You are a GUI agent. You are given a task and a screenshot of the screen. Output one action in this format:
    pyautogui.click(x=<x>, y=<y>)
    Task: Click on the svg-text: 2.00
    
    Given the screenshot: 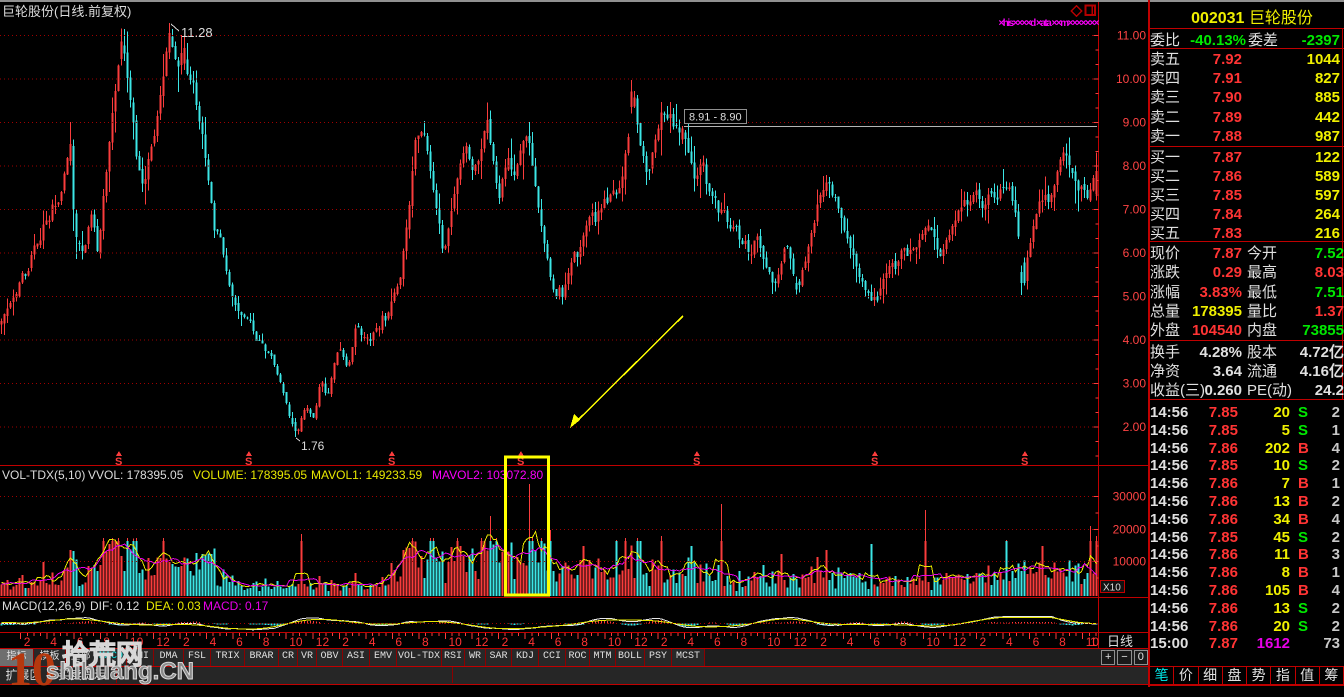 What is the action you would take?
    pyautogui.click(x=1135, y=427)
    